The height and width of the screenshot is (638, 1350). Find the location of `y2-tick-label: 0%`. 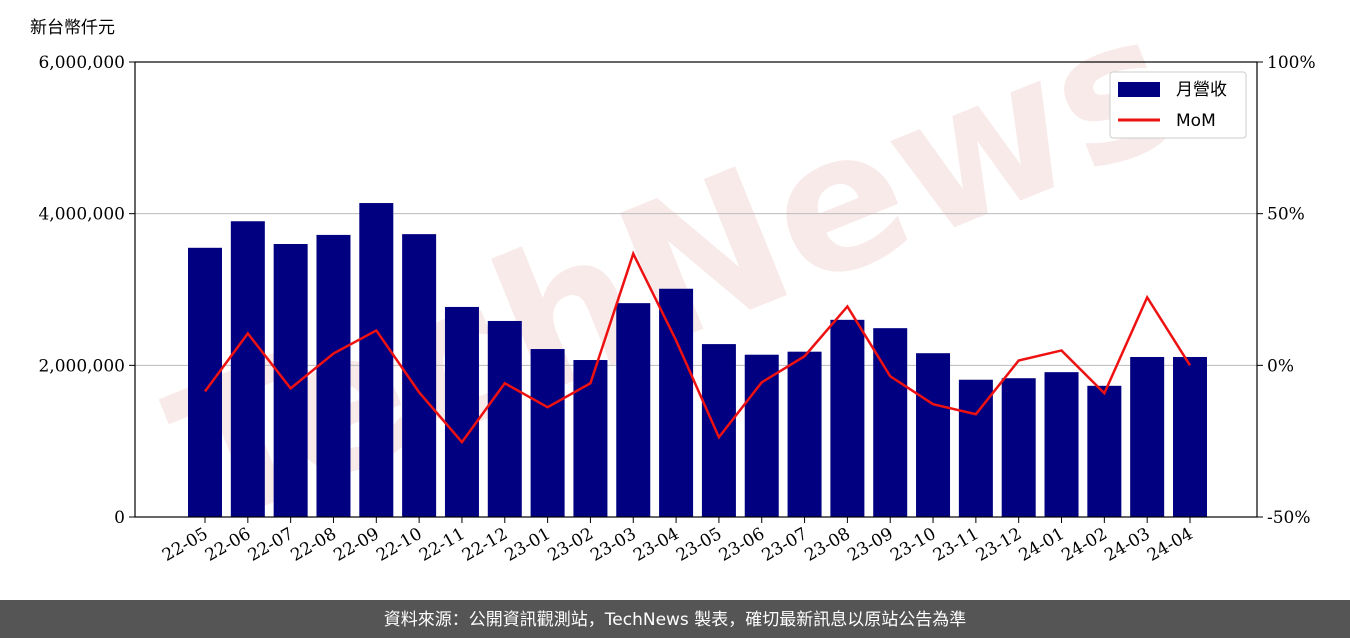

y2-tick-label: 0% is located at coordinates (1280, 366).